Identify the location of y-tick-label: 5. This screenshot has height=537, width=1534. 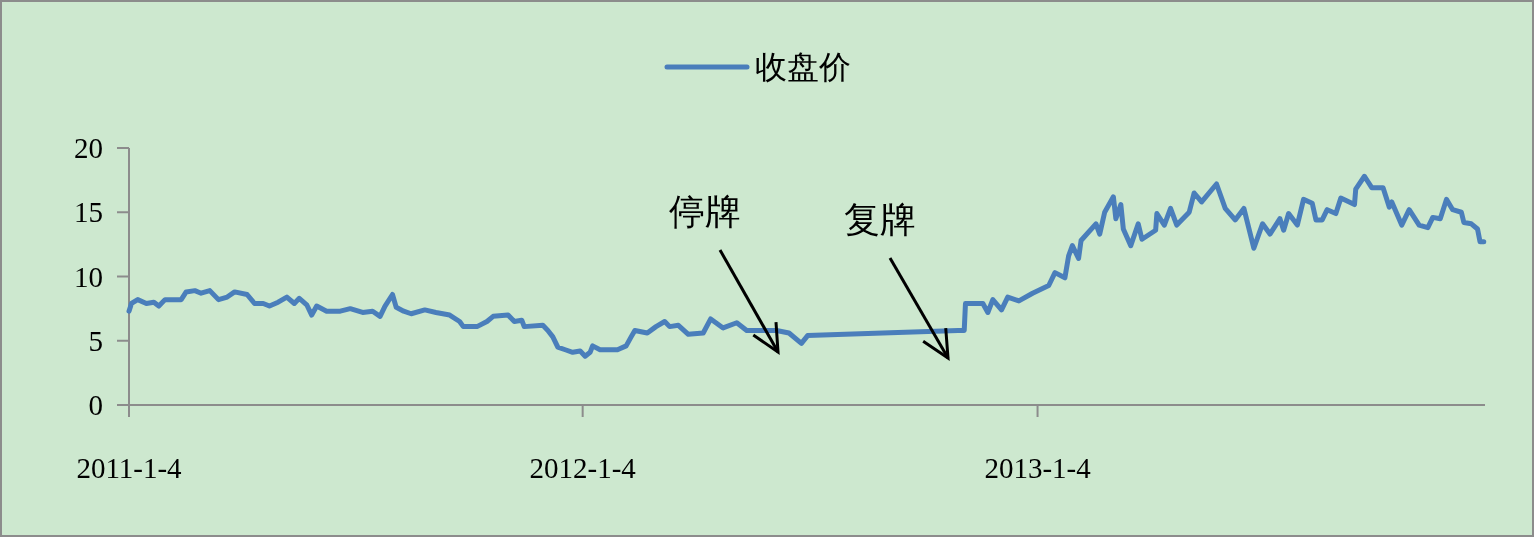
(95, 340).